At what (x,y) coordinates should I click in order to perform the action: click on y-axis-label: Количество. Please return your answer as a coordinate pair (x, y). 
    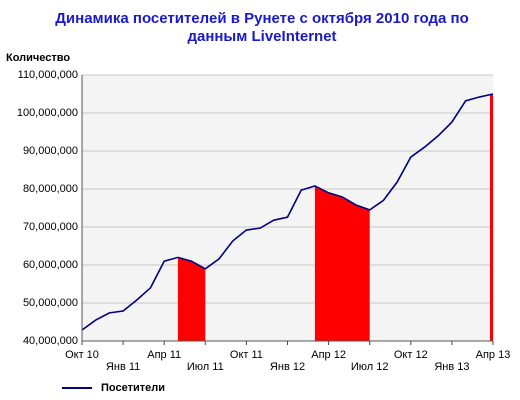
    Looking at the image, I should click on (38, 58).